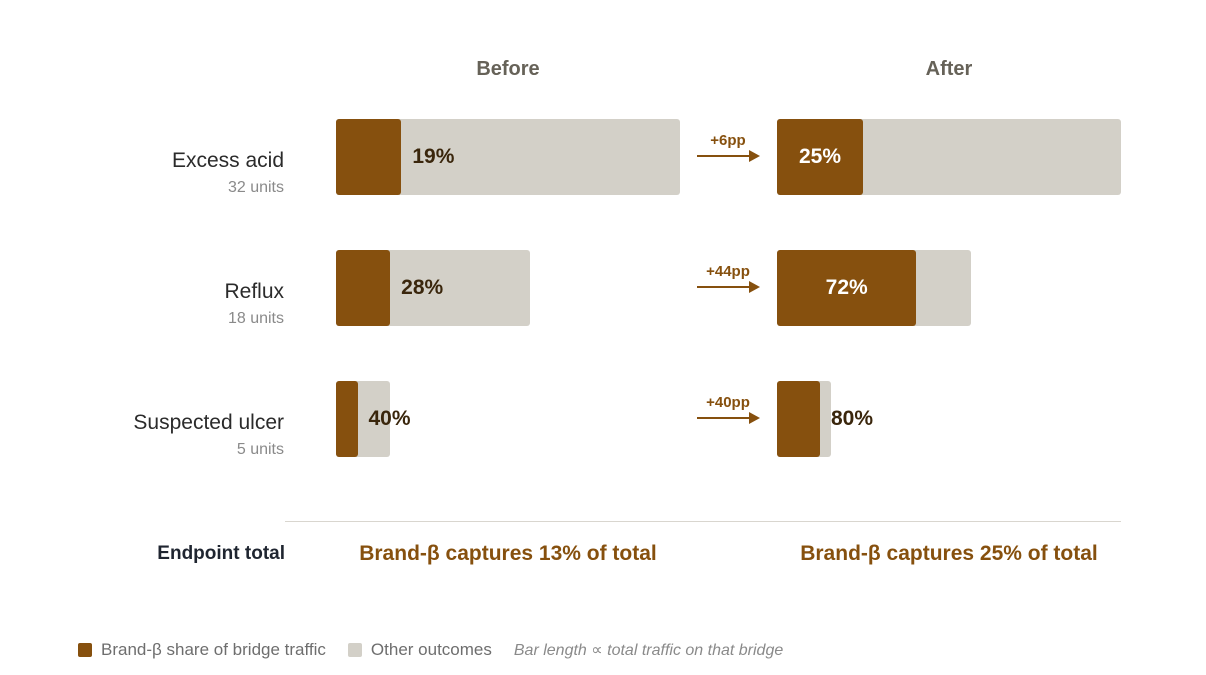  I want to click on excess-acid-after-bar-fill, so click(820, 157).